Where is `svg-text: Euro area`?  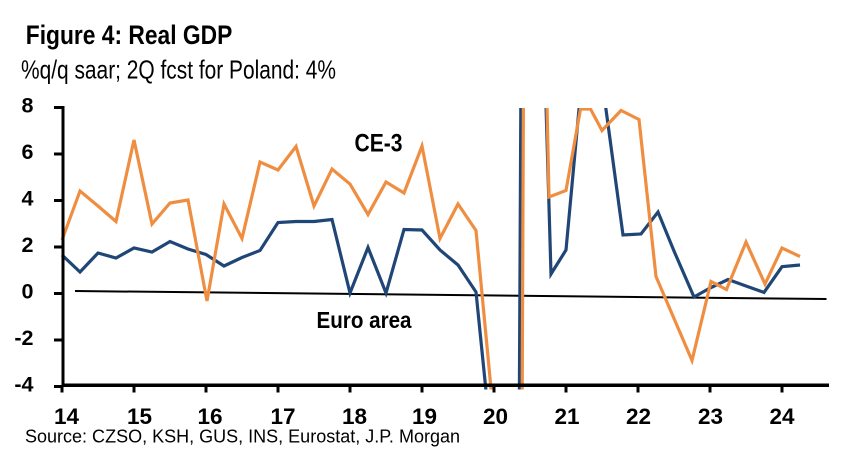
svg-text: Euro area is located at coordinates (365, 320).